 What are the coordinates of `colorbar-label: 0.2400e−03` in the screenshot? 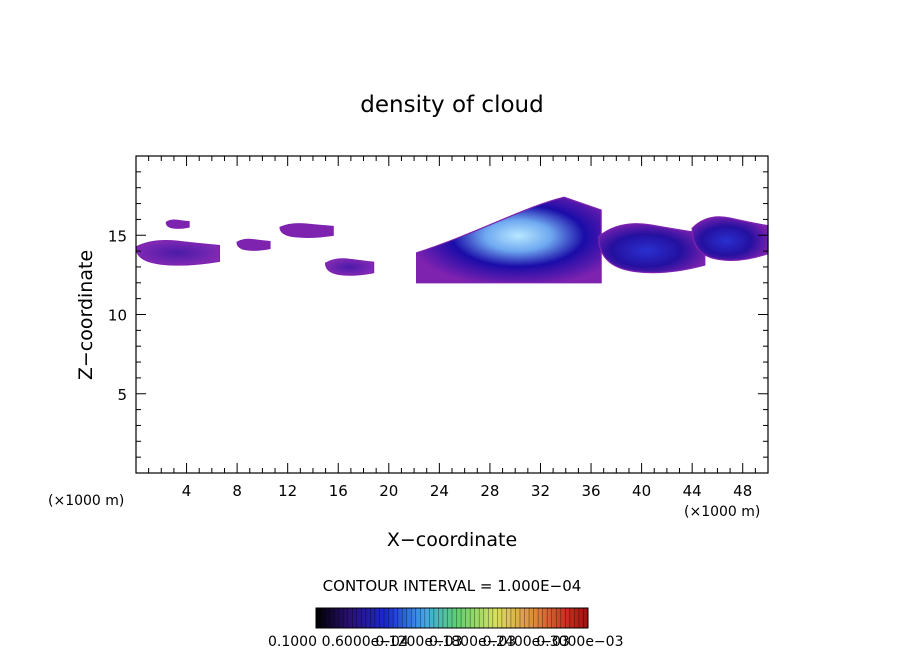 It's located at (526, 642).